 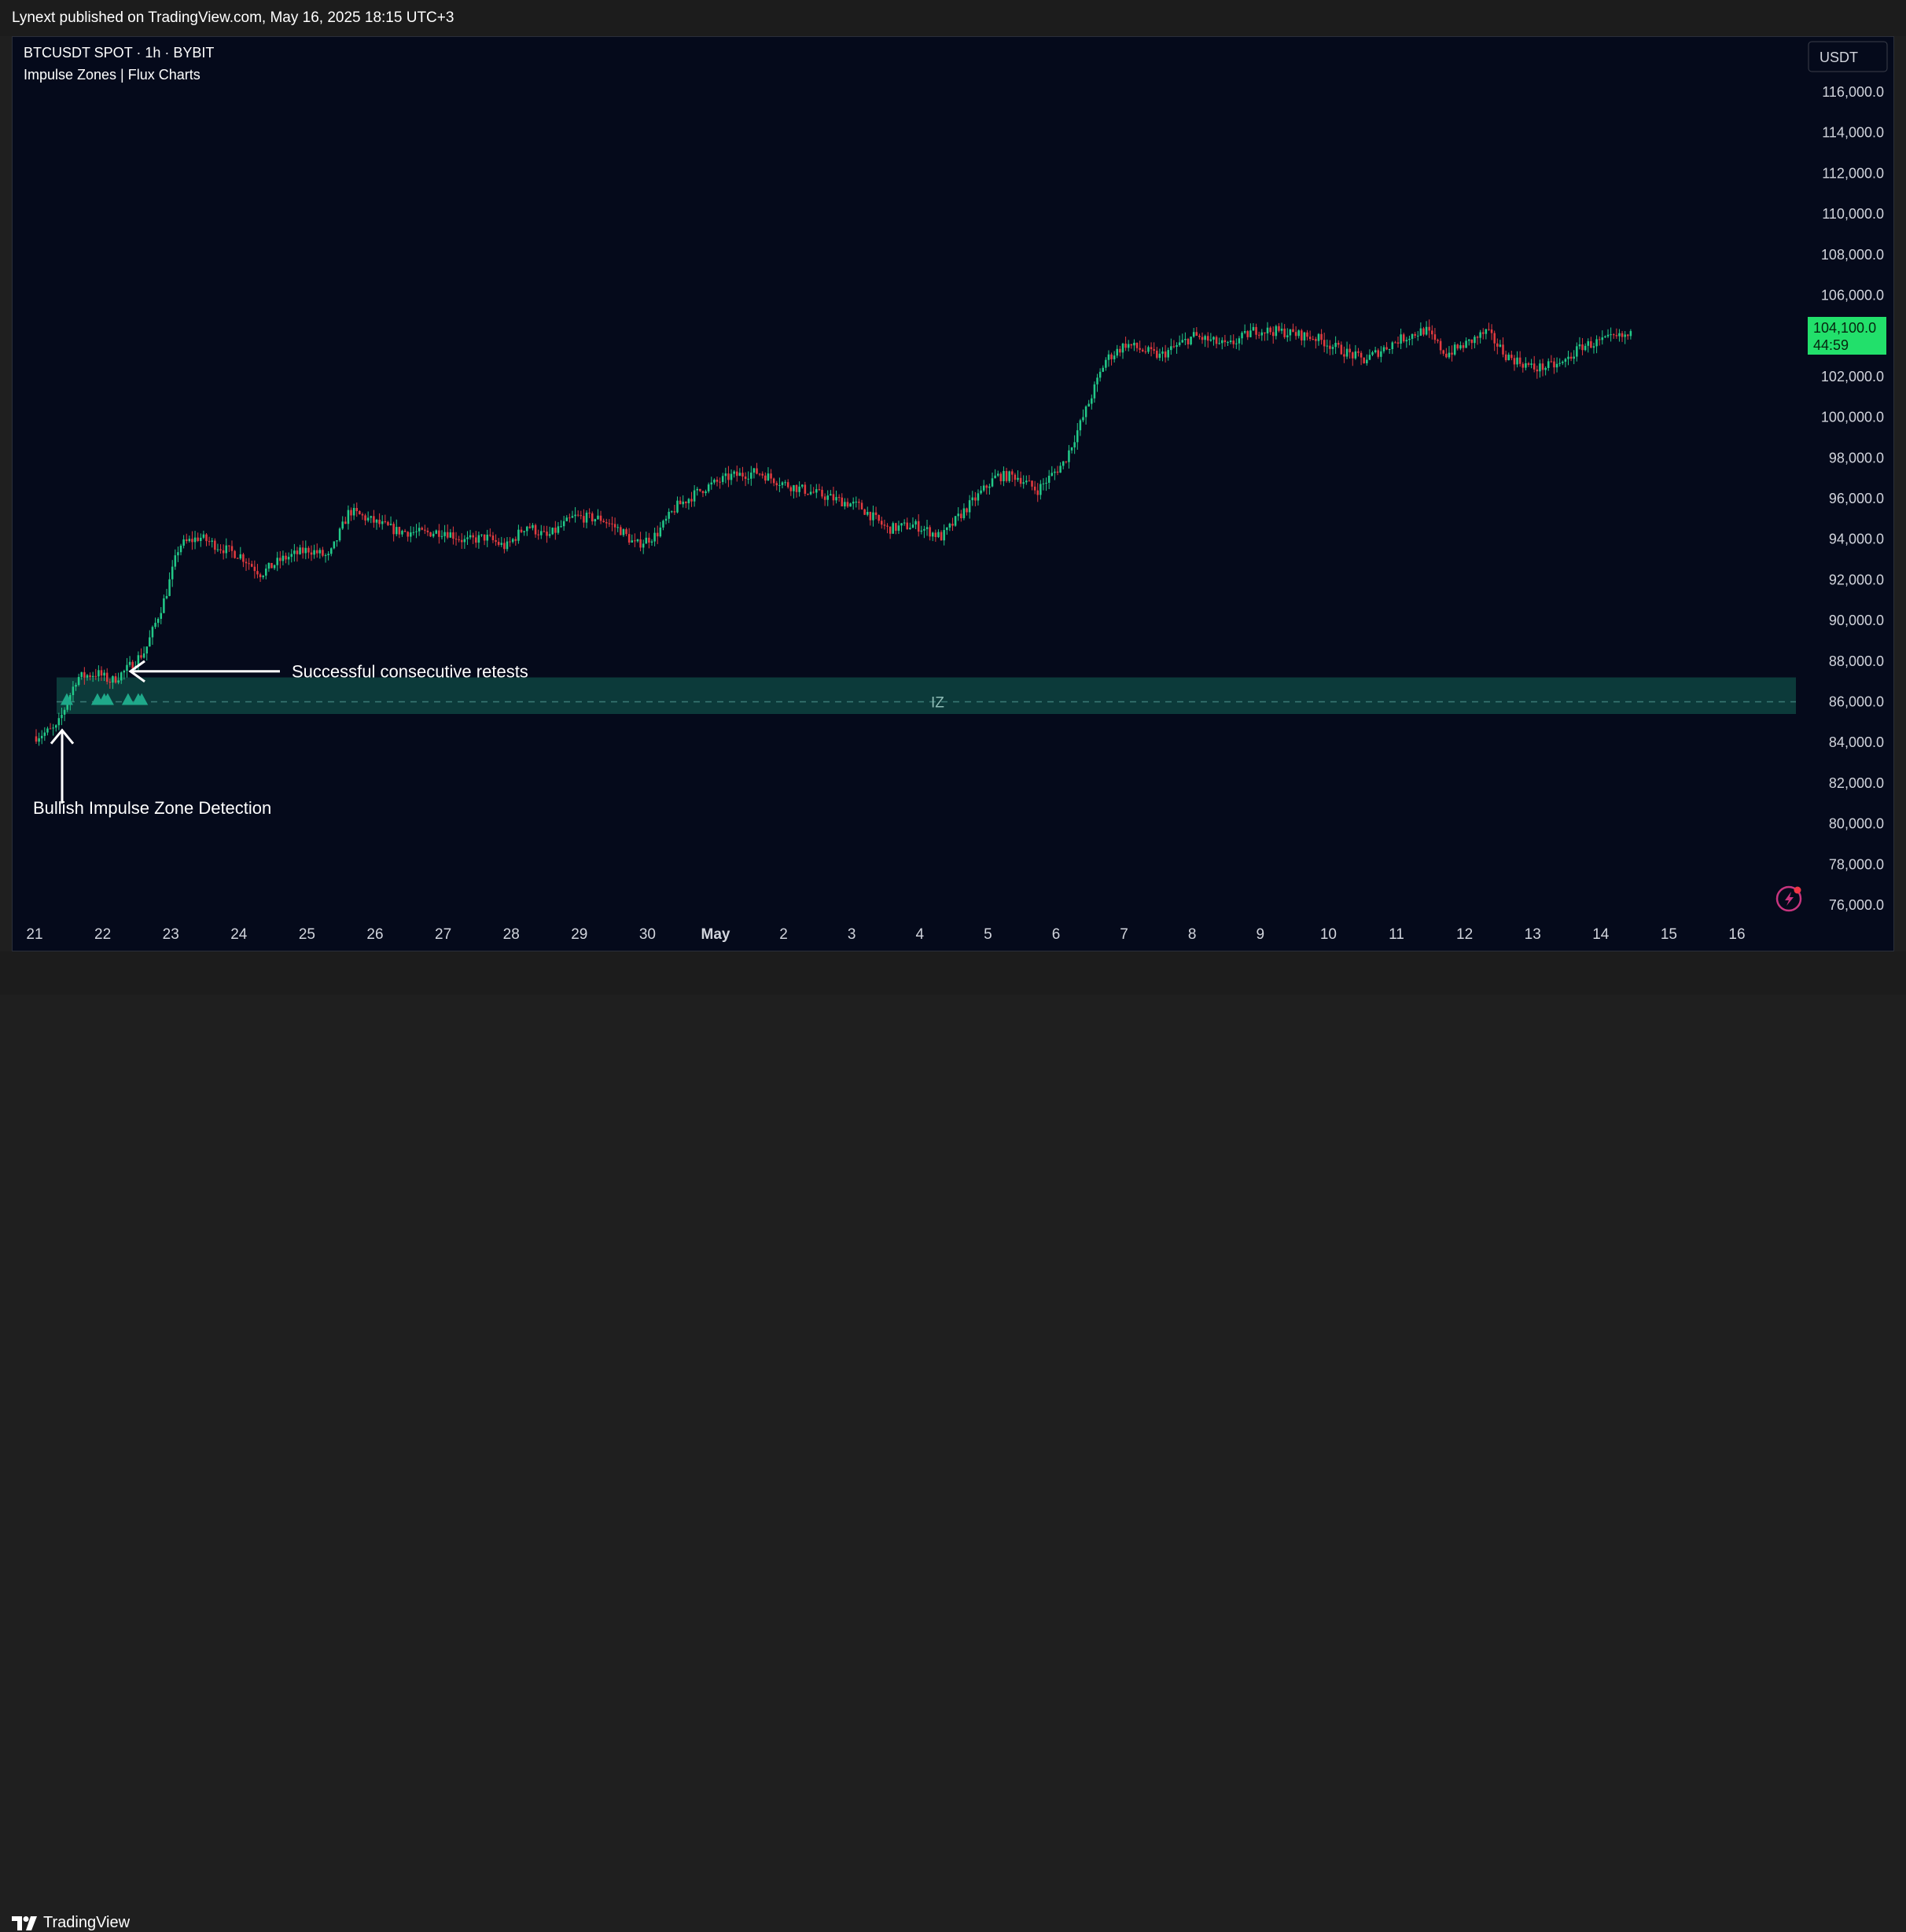 What do you see at coordinates (24, 1923) in the screenshot?
I see `tradingview-icon` at bounding box center [24, 1923].